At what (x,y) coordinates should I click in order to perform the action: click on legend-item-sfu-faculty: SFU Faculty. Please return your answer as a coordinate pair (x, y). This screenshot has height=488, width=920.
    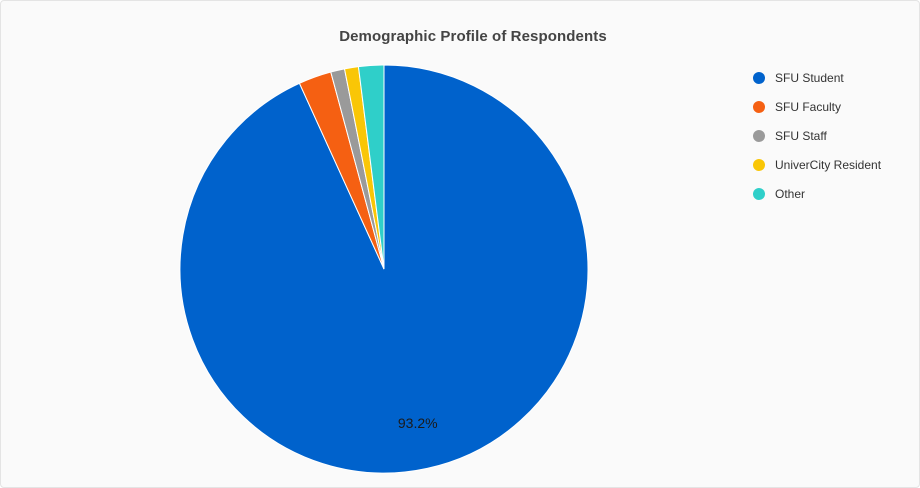
    Looking at the image, I should click on (817, 106).